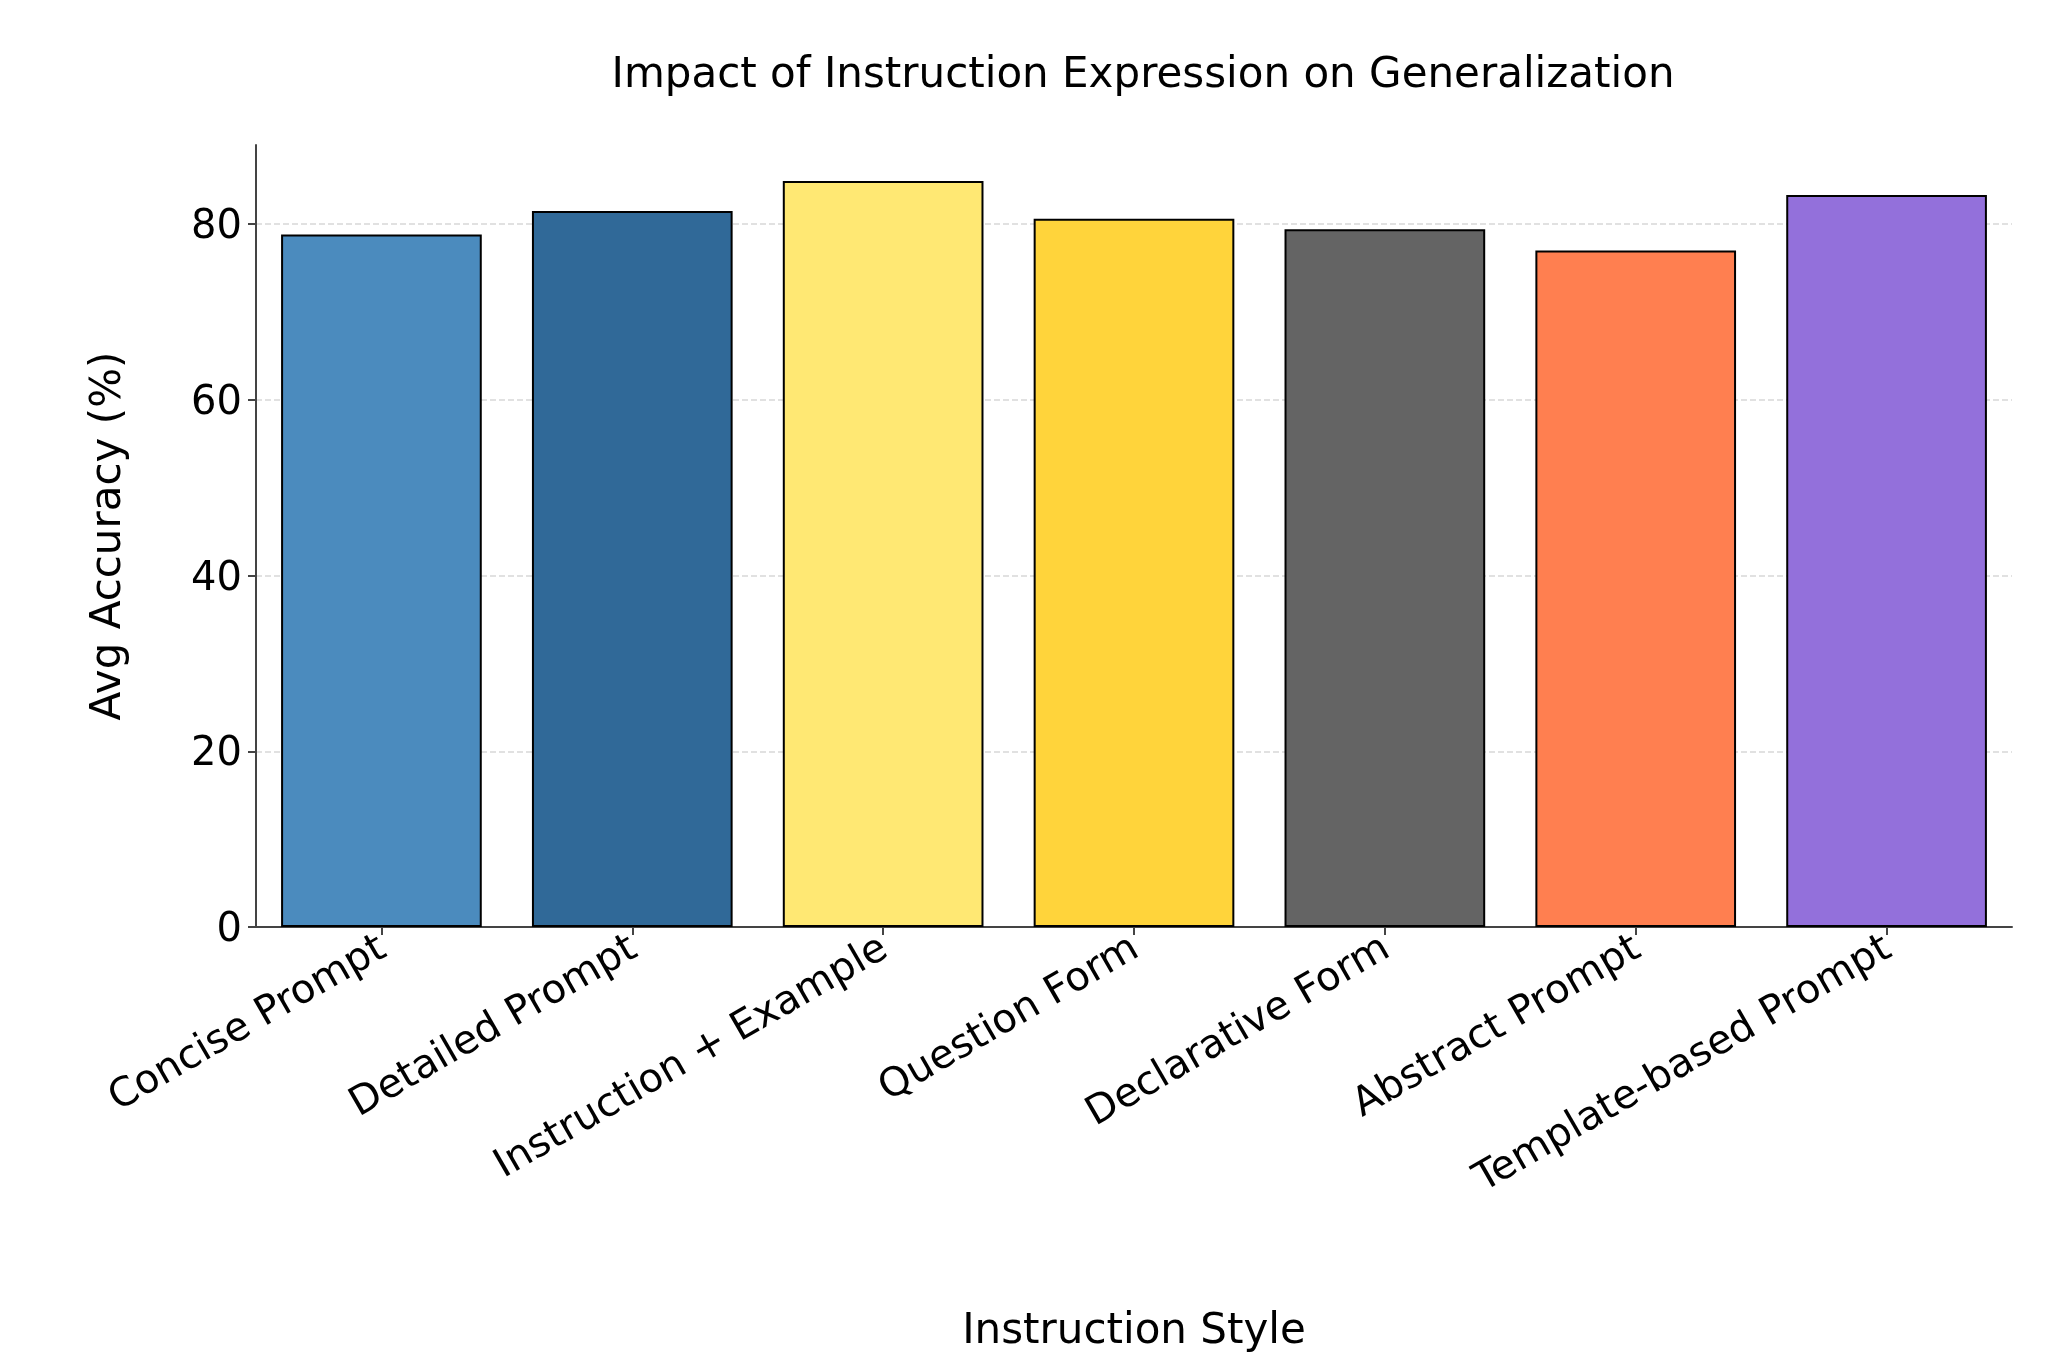 The width and height of the screenshot is (2050, 1367). I want to click on y-tick-label: 80, so click(216, 224).